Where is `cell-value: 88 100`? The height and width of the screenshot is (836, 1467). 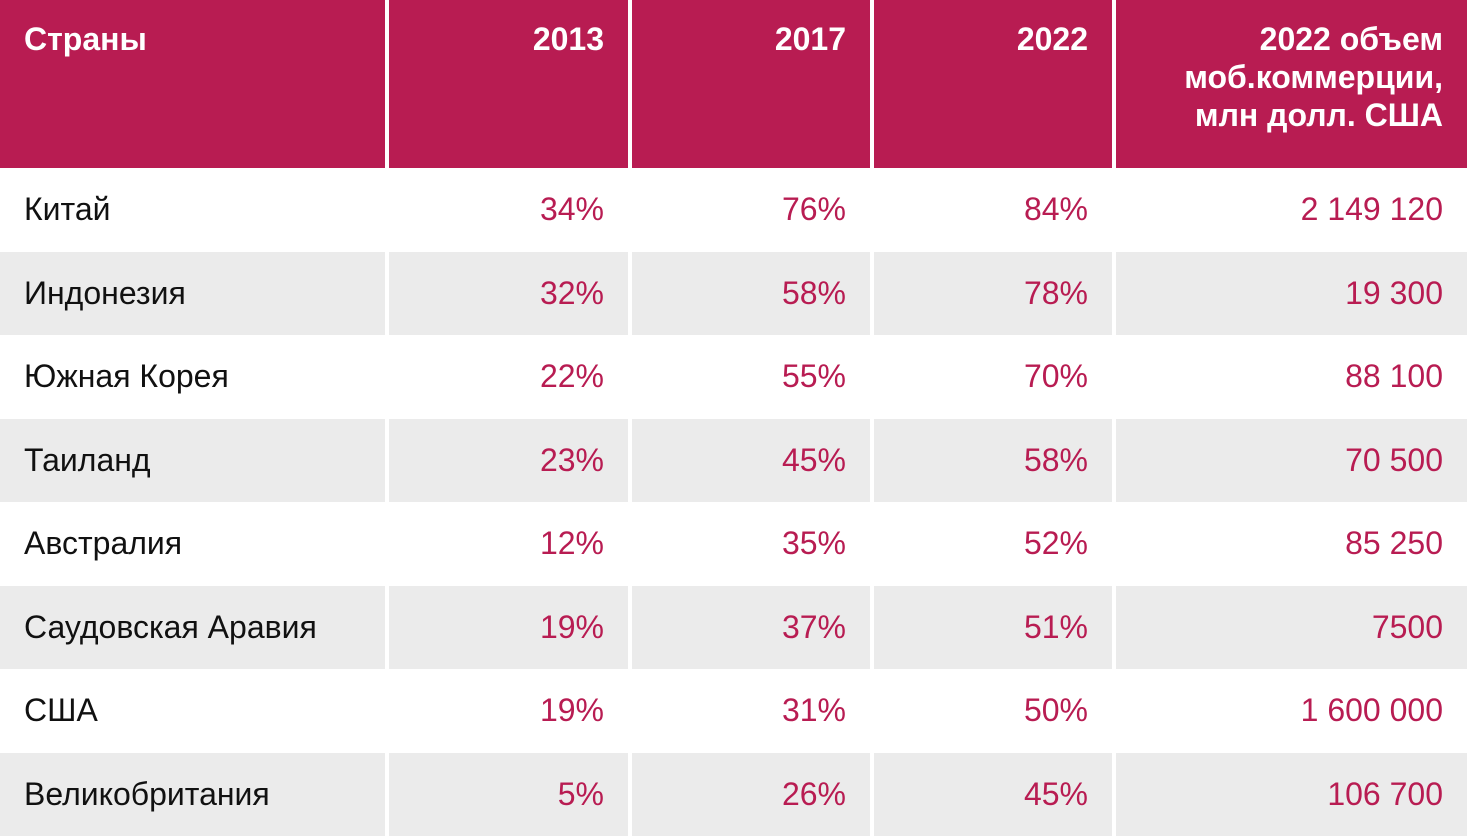
cell-value: 88 100 is located at coordinates (1394, 376).